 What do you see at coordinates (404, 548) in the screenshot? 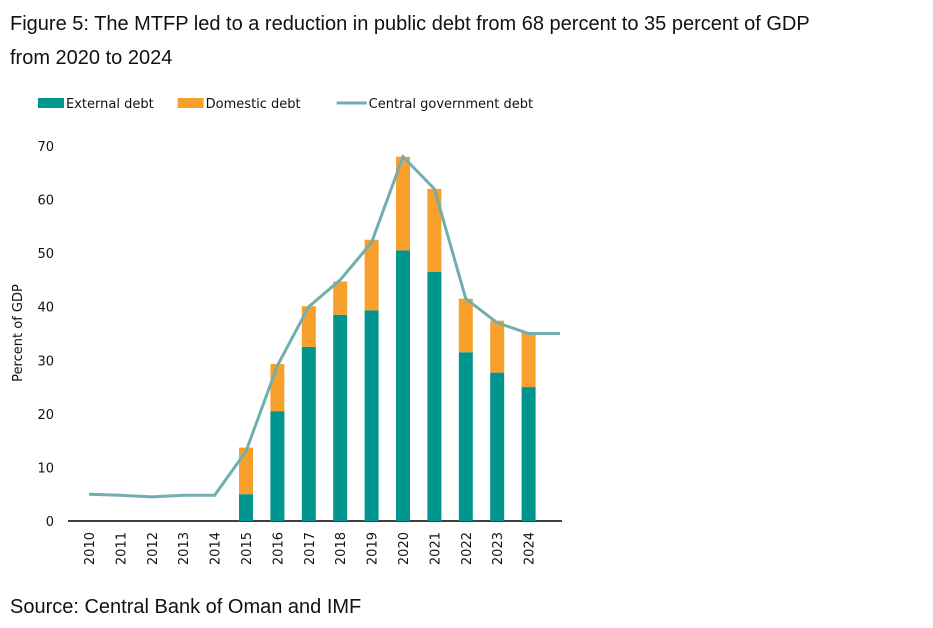
I see `x-tick-label: 2020` at bounding box center [404, 548].